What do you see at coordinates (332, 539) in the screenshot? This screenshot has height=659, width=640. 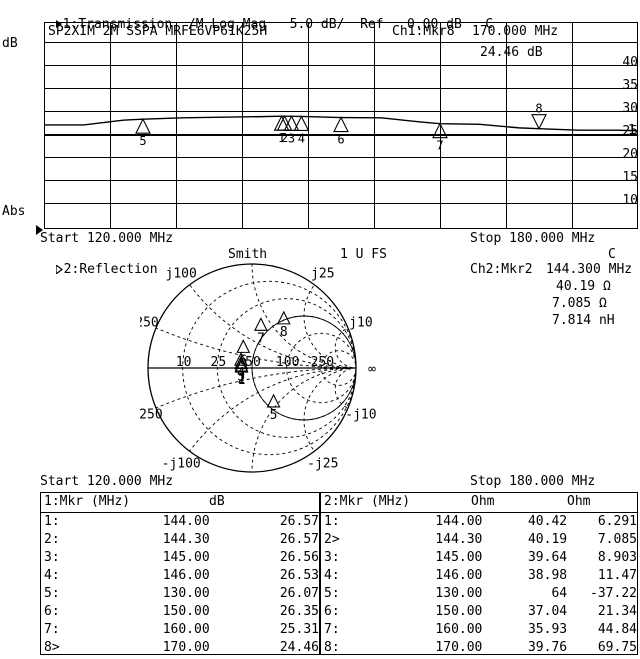 I see `table2-cell-index: 2>` at bounding box center [332, 539].